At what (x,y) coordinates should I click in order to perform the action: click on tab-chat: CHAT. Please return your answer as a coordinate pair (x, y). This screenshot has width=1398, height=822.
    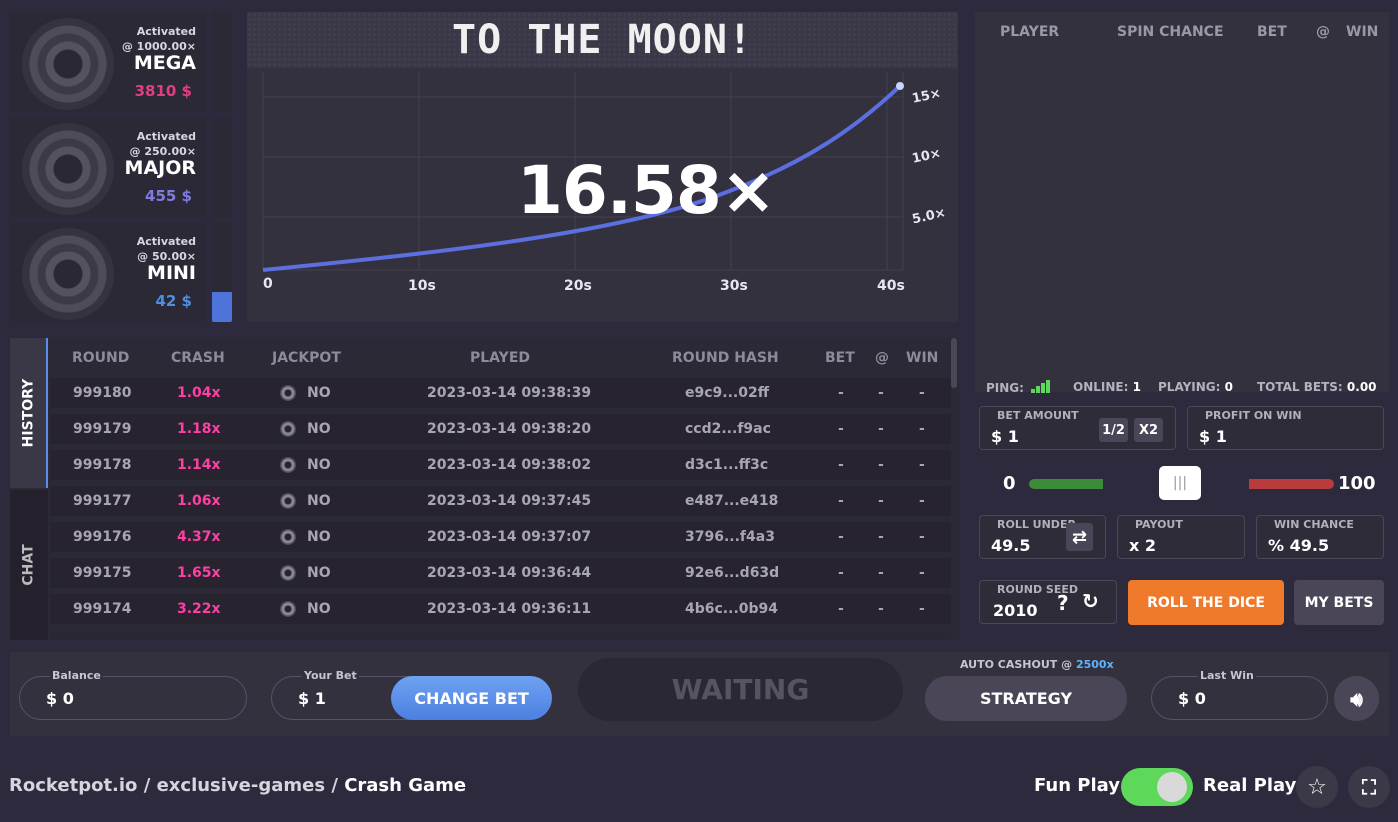
    Looking at the image, I should click on (29, 565).